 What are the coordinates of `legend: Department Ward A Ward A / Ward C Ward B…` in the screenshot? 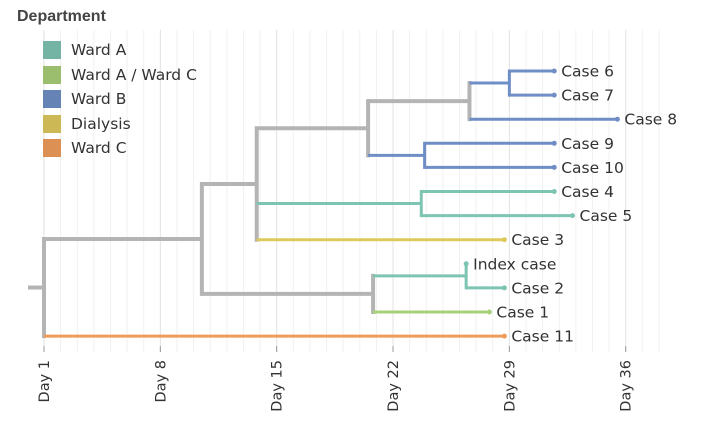 It's located at (107, 84).